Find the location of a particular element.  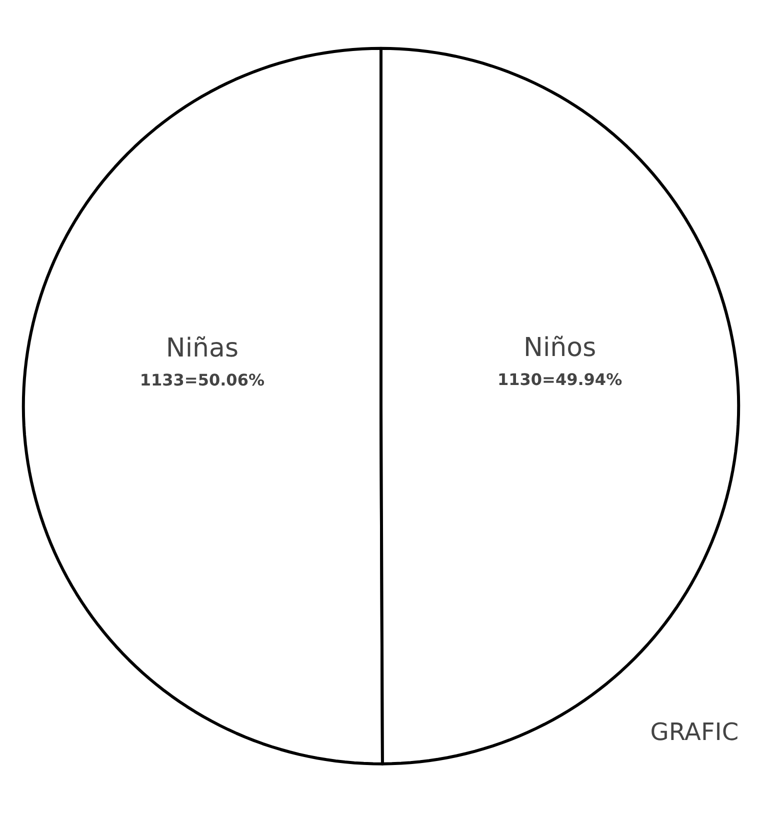

data-label: 1133=50.06% is located at coordinates (202, 380).